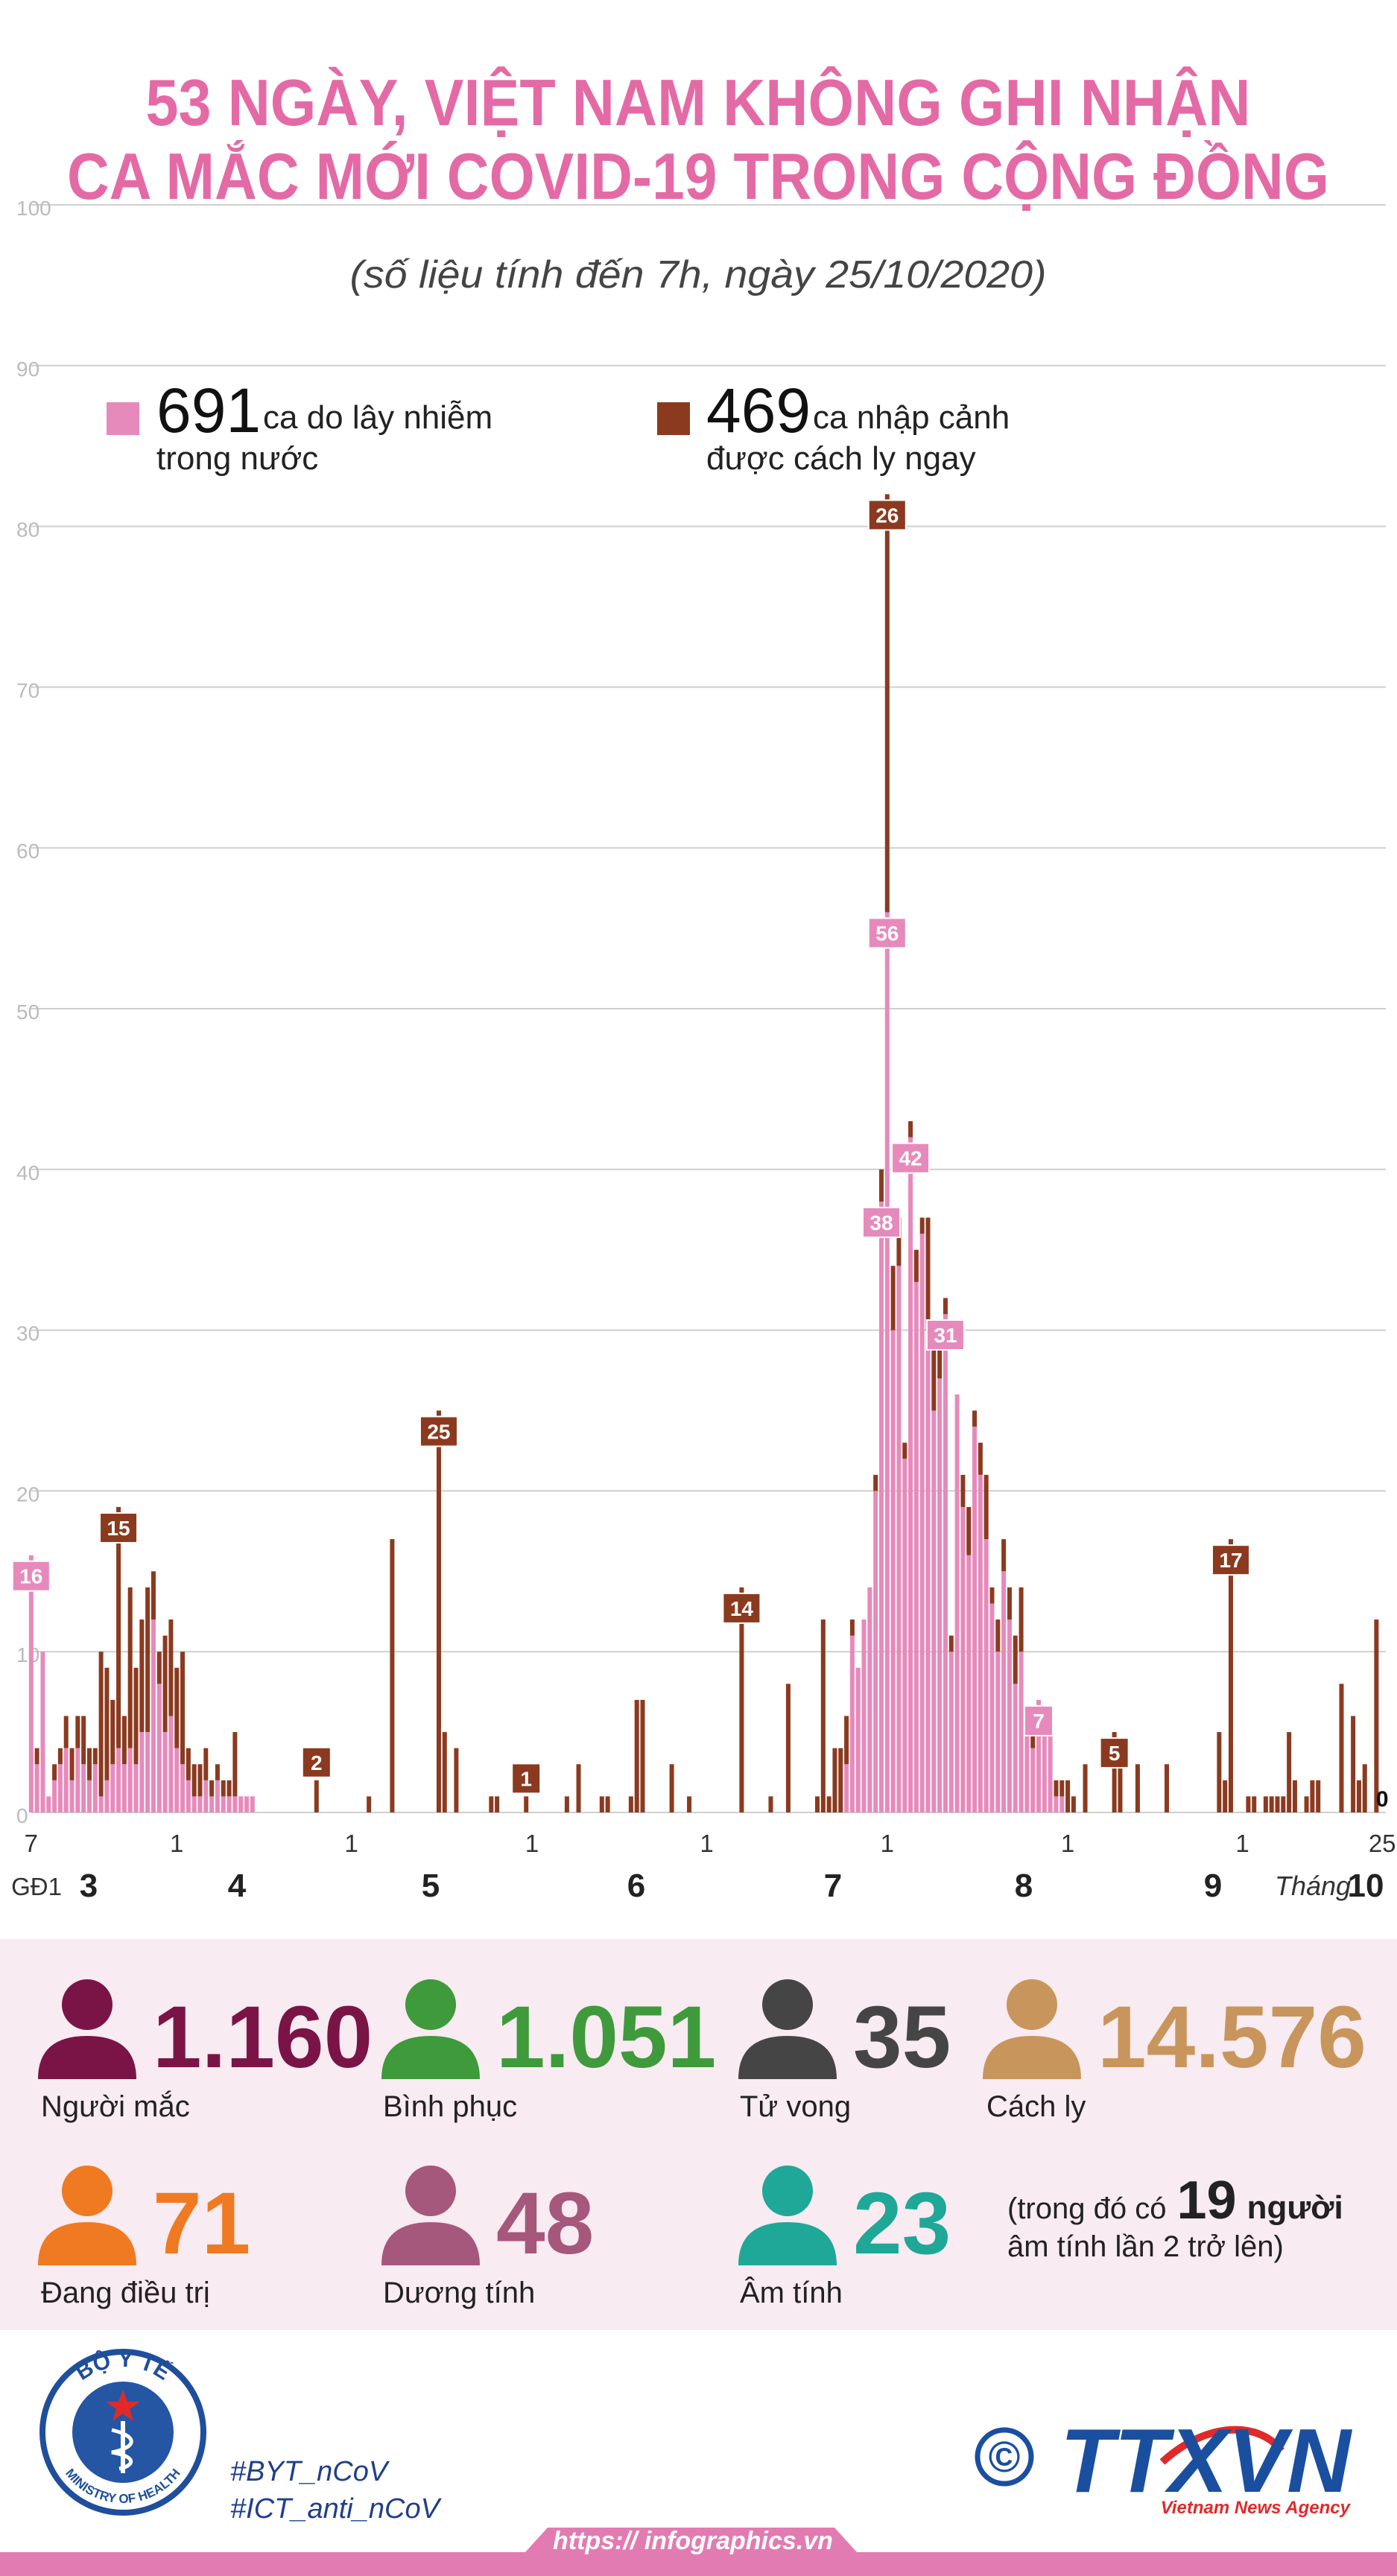 The image size is (1397, 2576). I want to click on title-line: 53 NGÀY, VIỆT NAM KHÔNG GHI NHẬN, so click(698, 103).